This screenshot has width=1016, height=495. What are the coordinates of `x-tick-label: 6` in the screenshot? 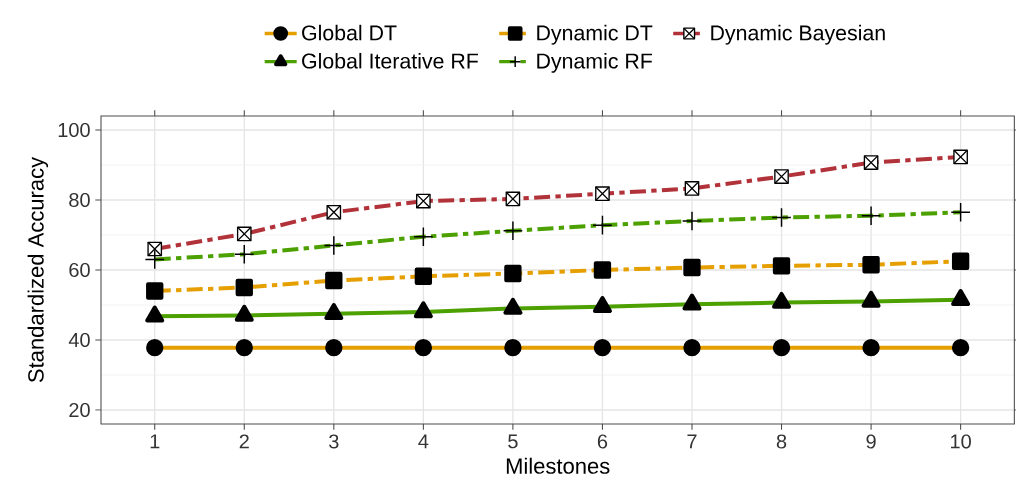 It's located at (602, 441).